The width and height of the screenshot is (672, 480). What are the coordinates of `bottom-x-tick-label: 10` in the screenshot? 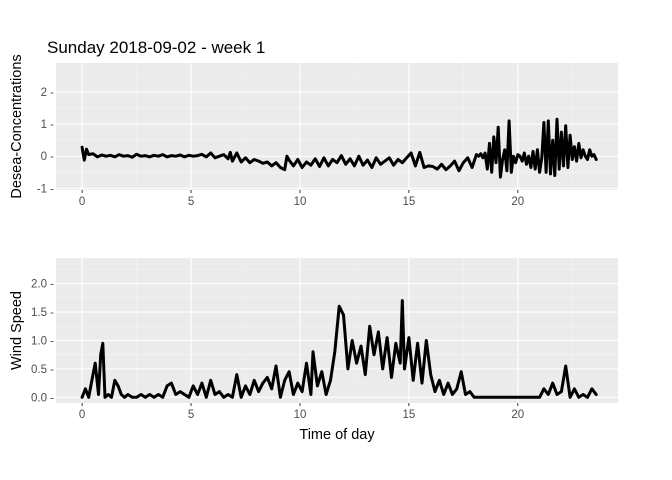 It's located at (300, 415).